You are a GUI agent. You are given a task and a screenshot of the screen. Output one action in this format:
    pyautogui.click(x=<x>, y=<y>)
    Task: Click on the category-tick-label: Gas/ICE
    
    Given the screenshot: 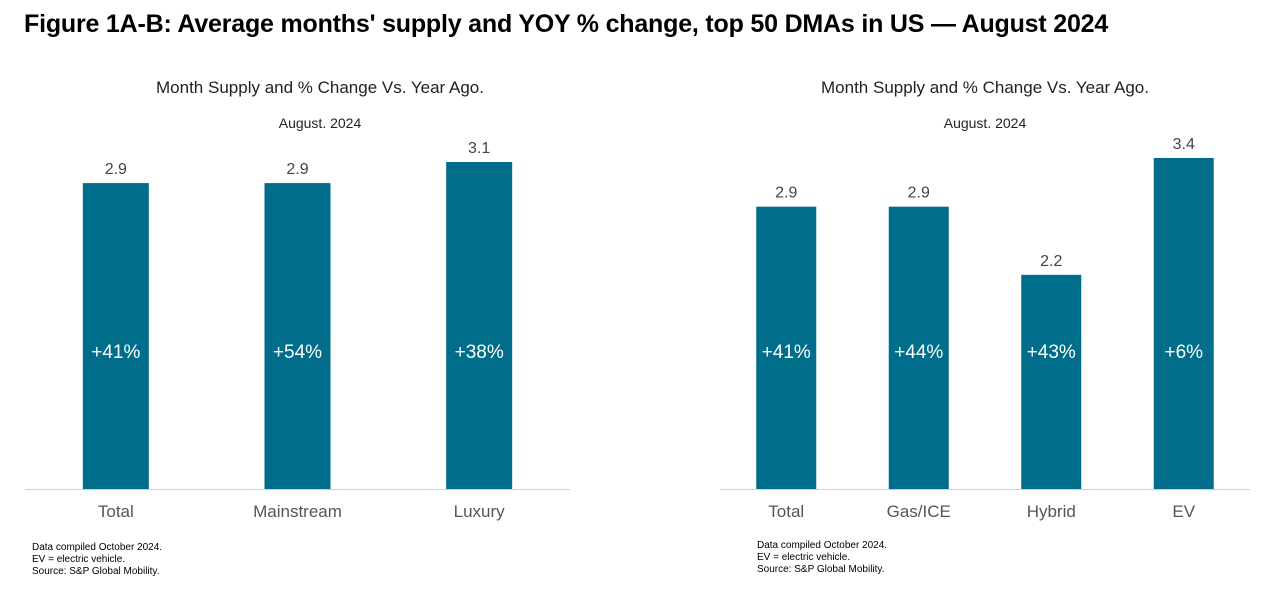 What is the action you would take?
    pyautogui.click(x=919, y=511)
    